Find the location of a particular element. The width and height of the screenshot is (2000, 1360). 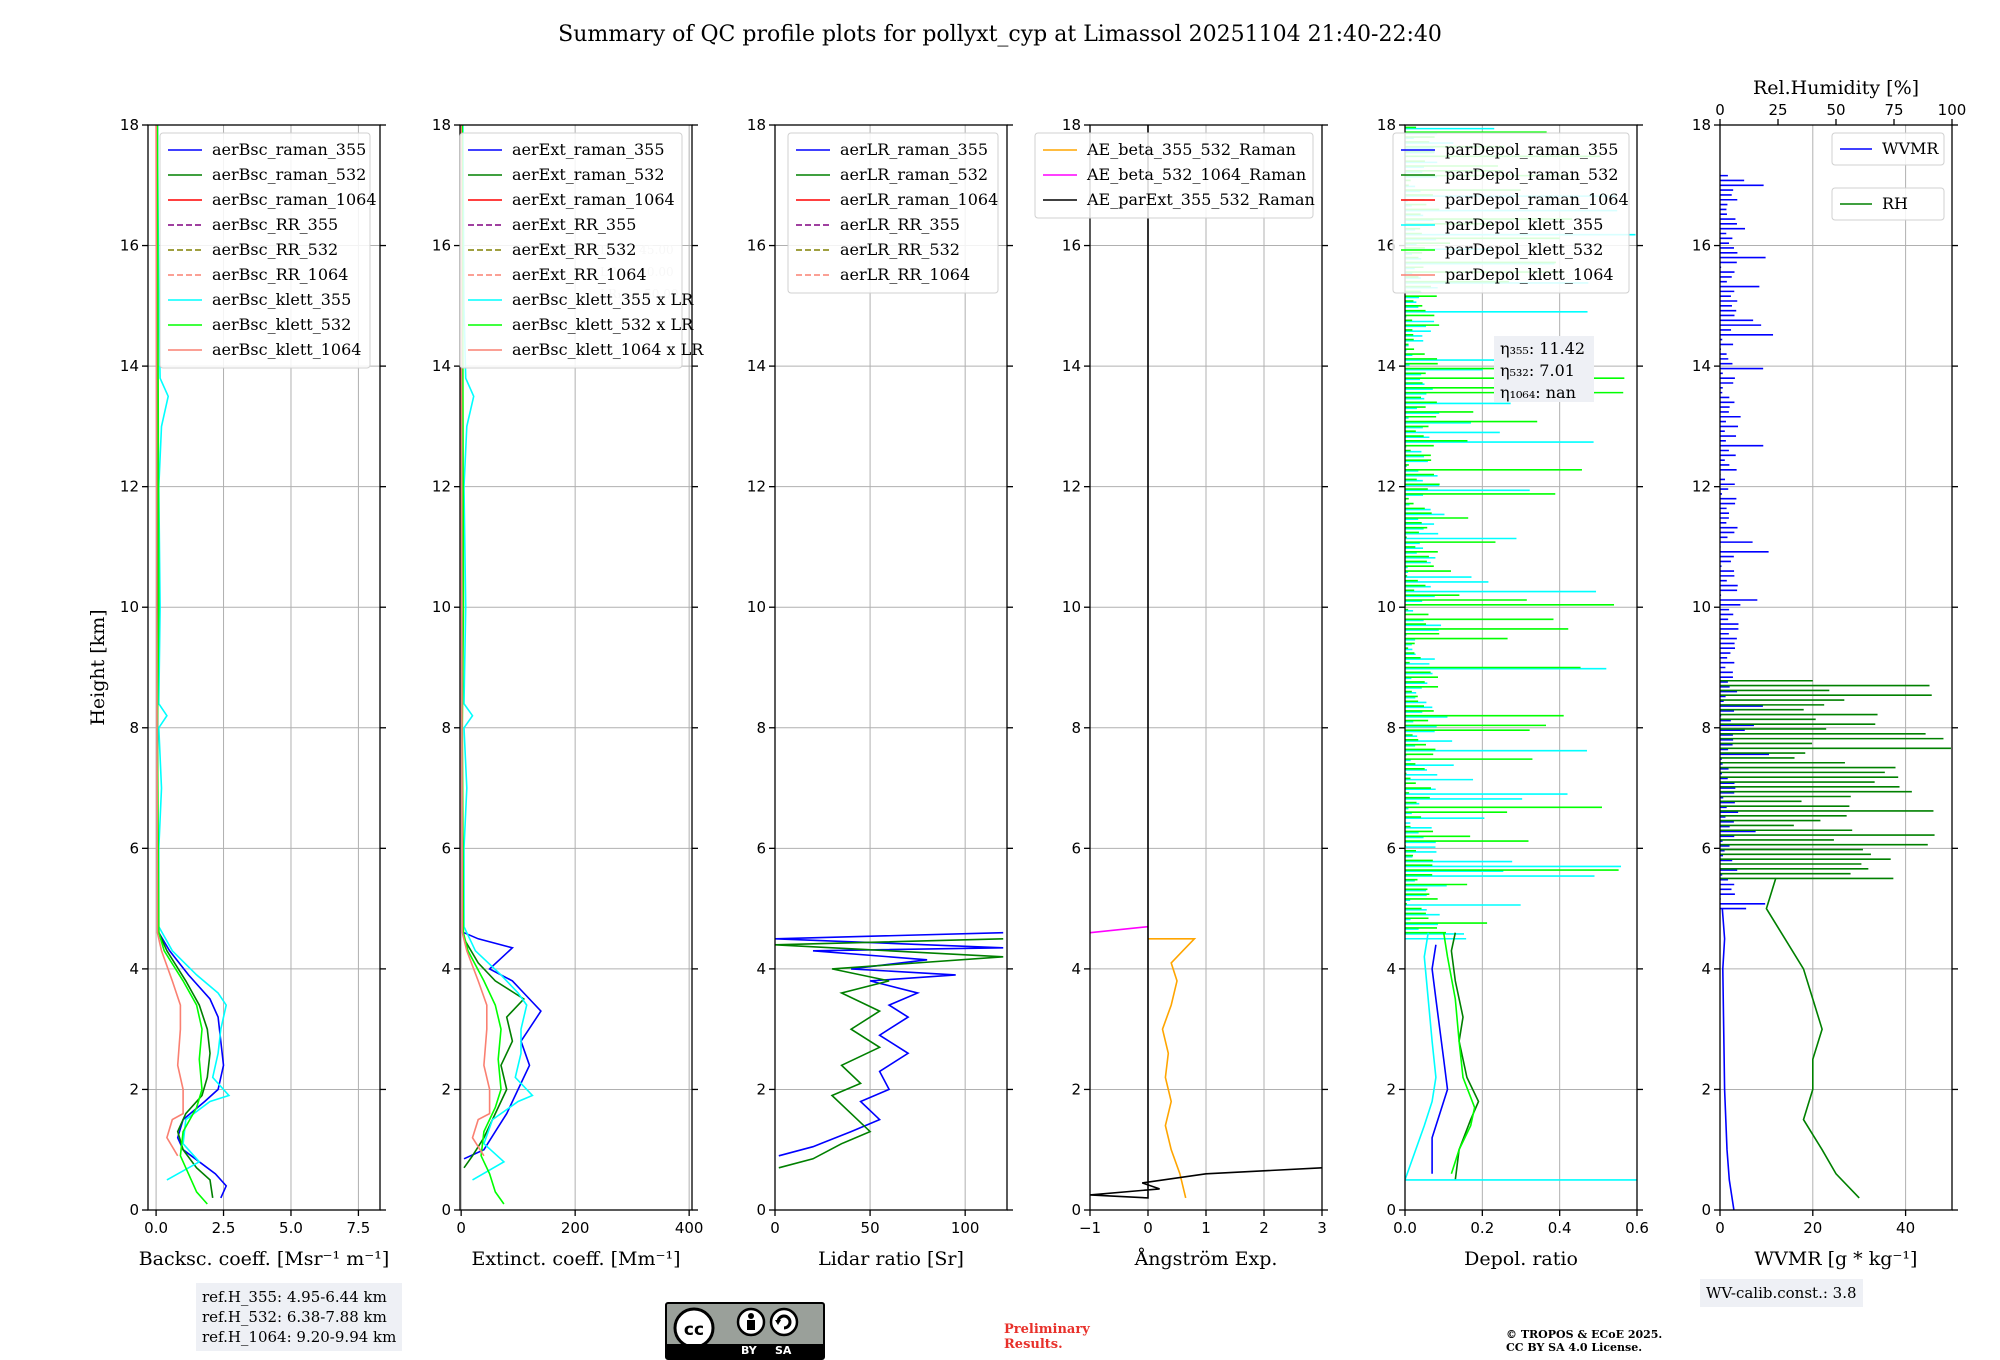

preliminary-line-2: Results. is located at coordinates (1033, 1344).